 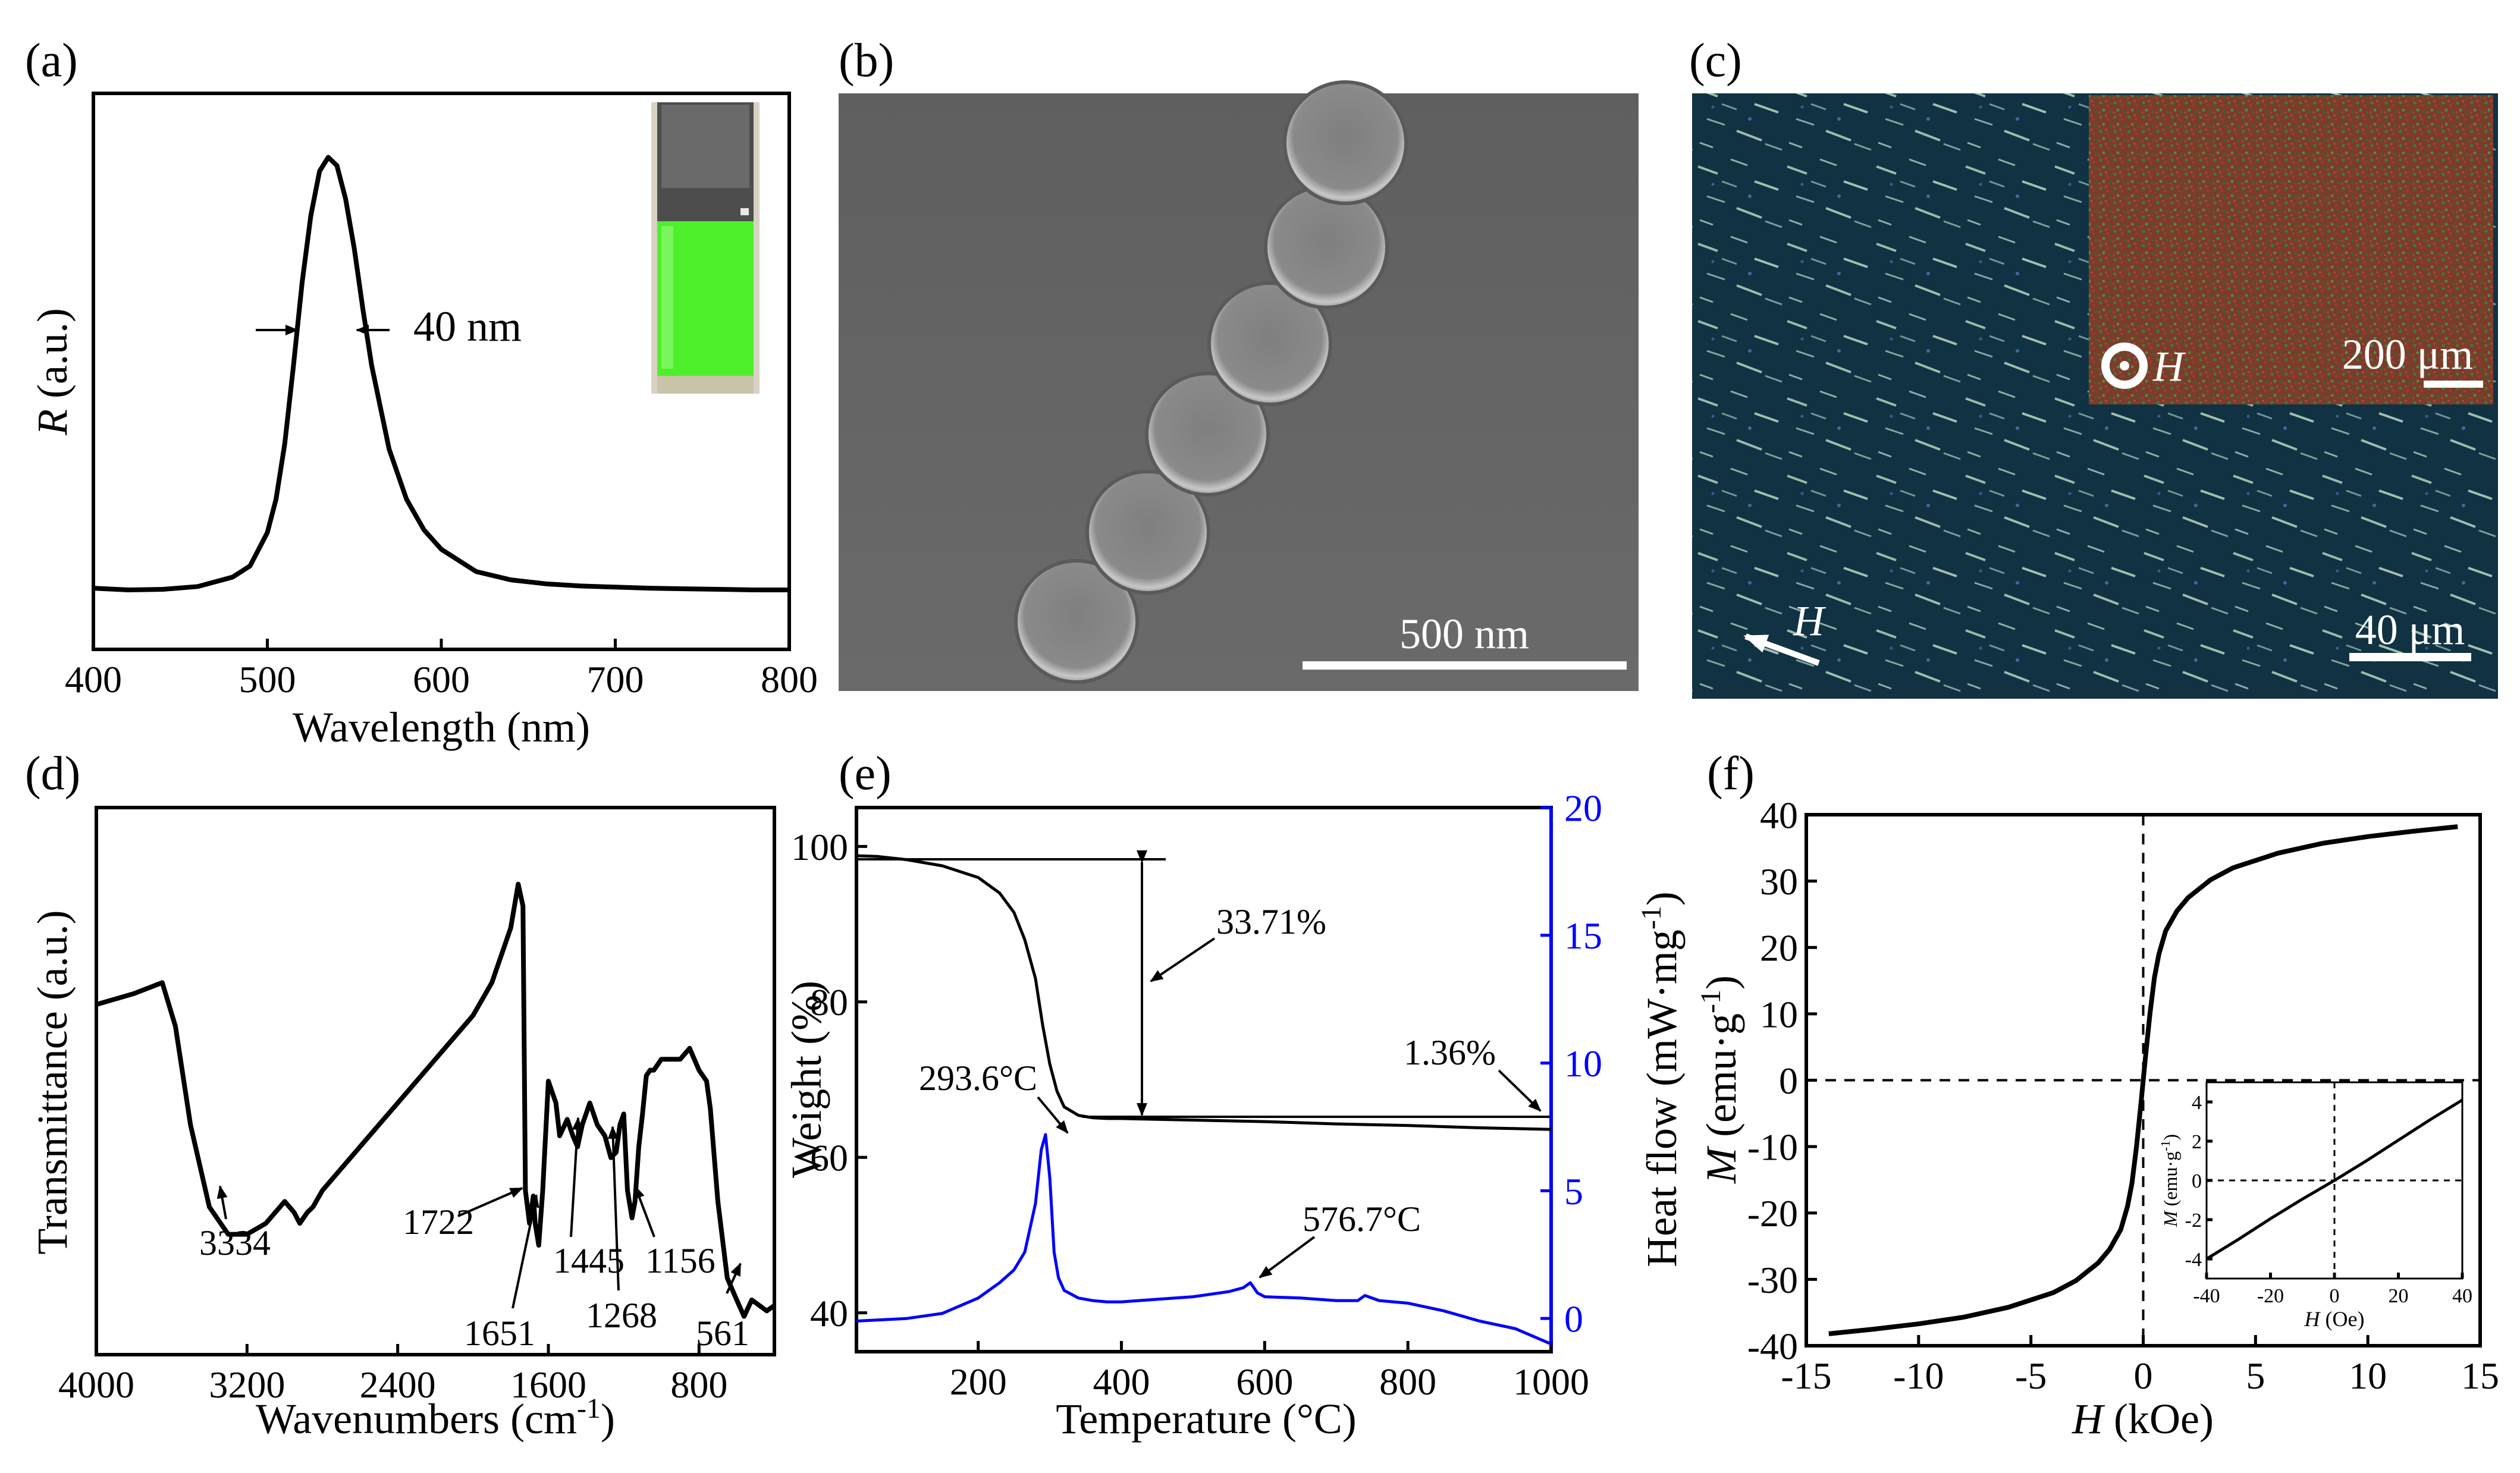 What do you see at coordinates (829, 1313) in the screenshot?
I see `panel-e-ytick-label: 40` at bounding box center [829, 1313].